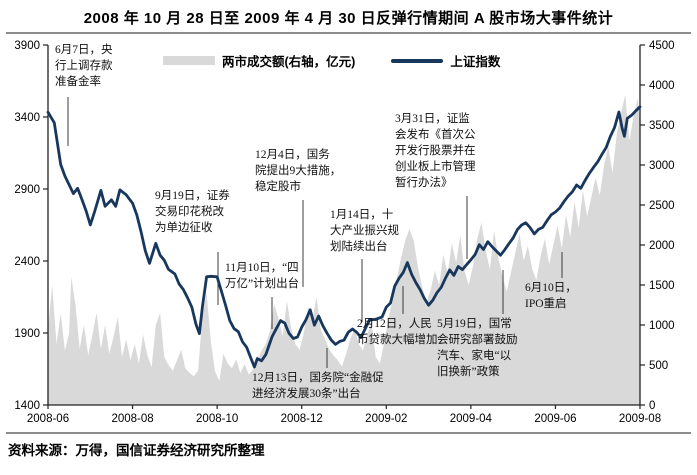 Image resolution: width=697 pixels, height=475 pixels. Describe the element at coordinates (27, 118) in the screenshot. I see `left-axis-label: 3400` at that location.